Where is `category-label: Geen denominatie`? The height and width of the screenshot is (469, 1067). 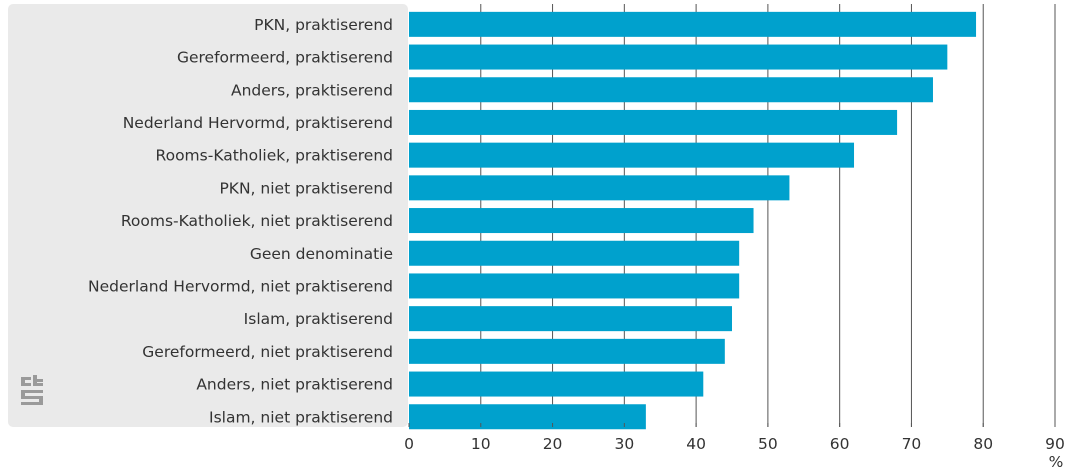
category-label: Geen denominatie is located at coordinates (321, 254).